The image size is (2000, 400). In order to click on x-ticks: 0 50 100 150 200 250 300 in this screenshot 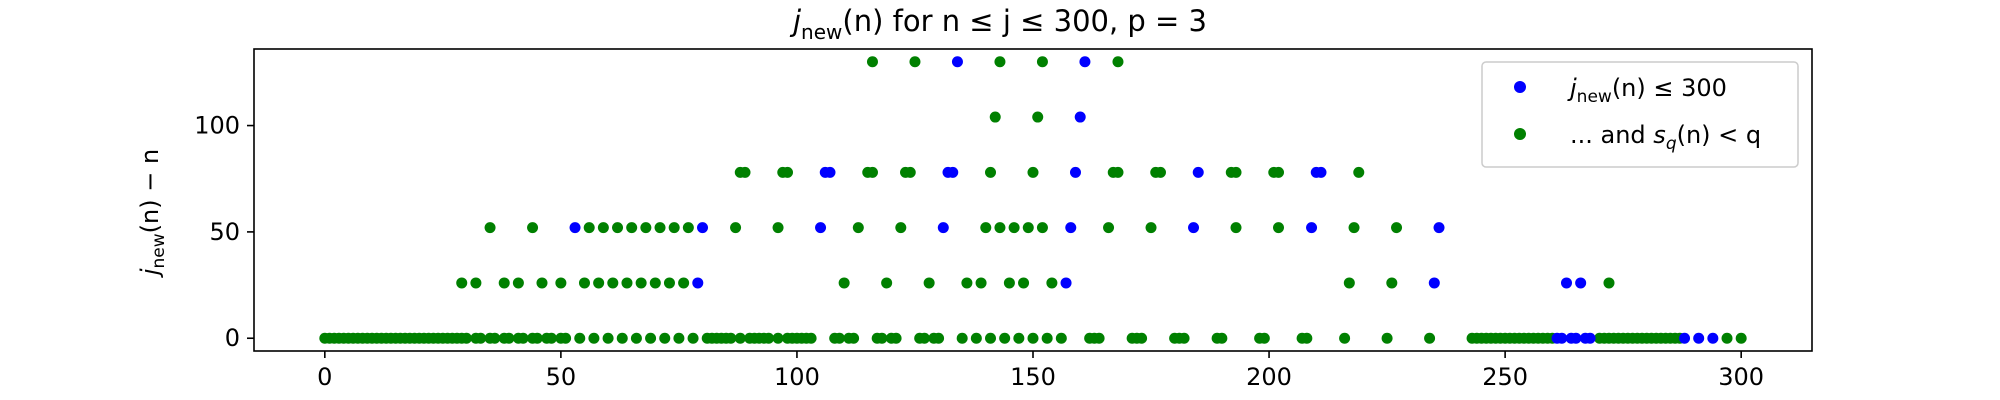, I will do `click(1040, 371)`.